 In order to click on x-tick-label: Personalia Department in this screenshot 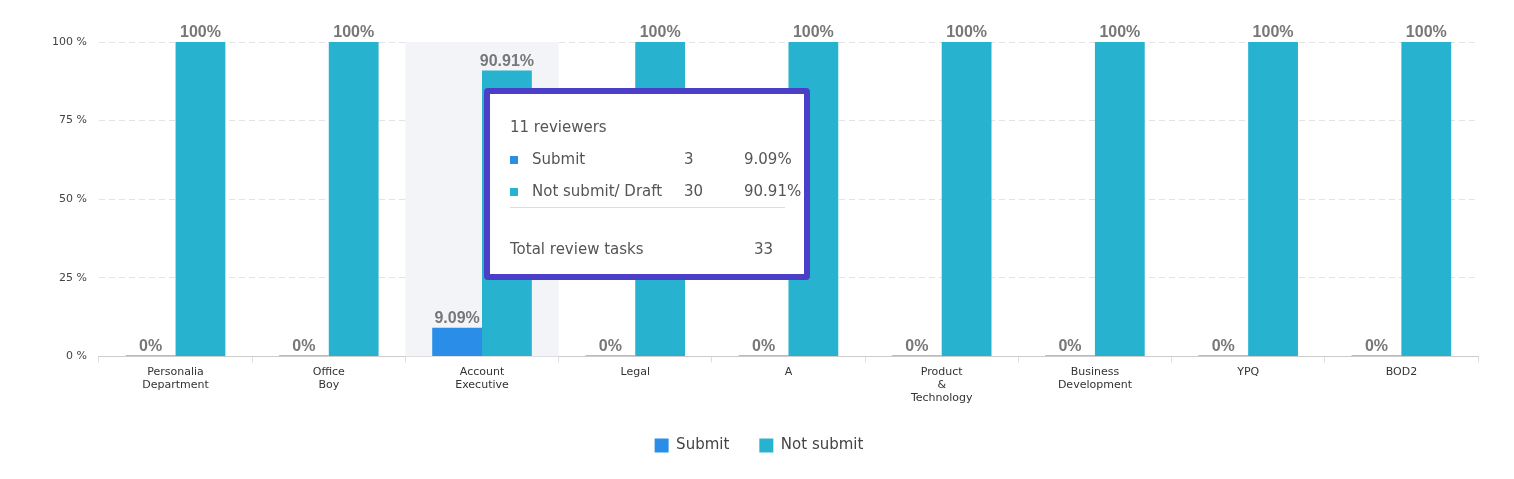, I will do `click(176, 378)`.